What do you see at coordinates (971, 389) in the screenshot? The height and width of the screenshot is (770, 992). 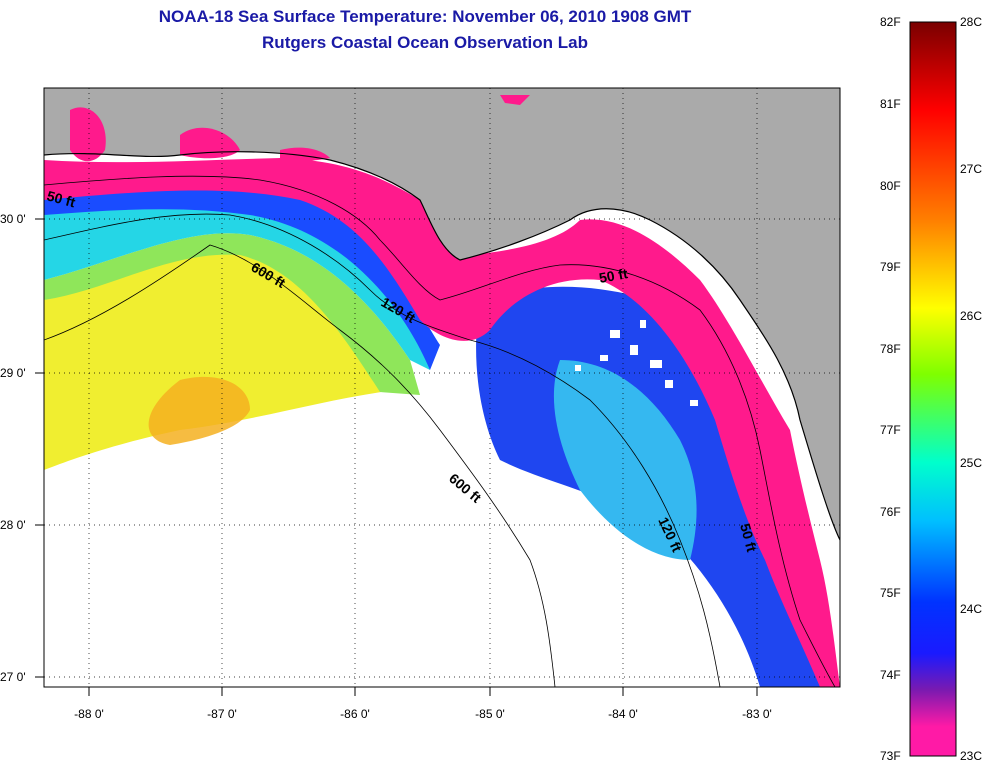 I see `celsius-scale: 28C 27C 26C 25C 24C 23C` at bounding box center [971, 389].